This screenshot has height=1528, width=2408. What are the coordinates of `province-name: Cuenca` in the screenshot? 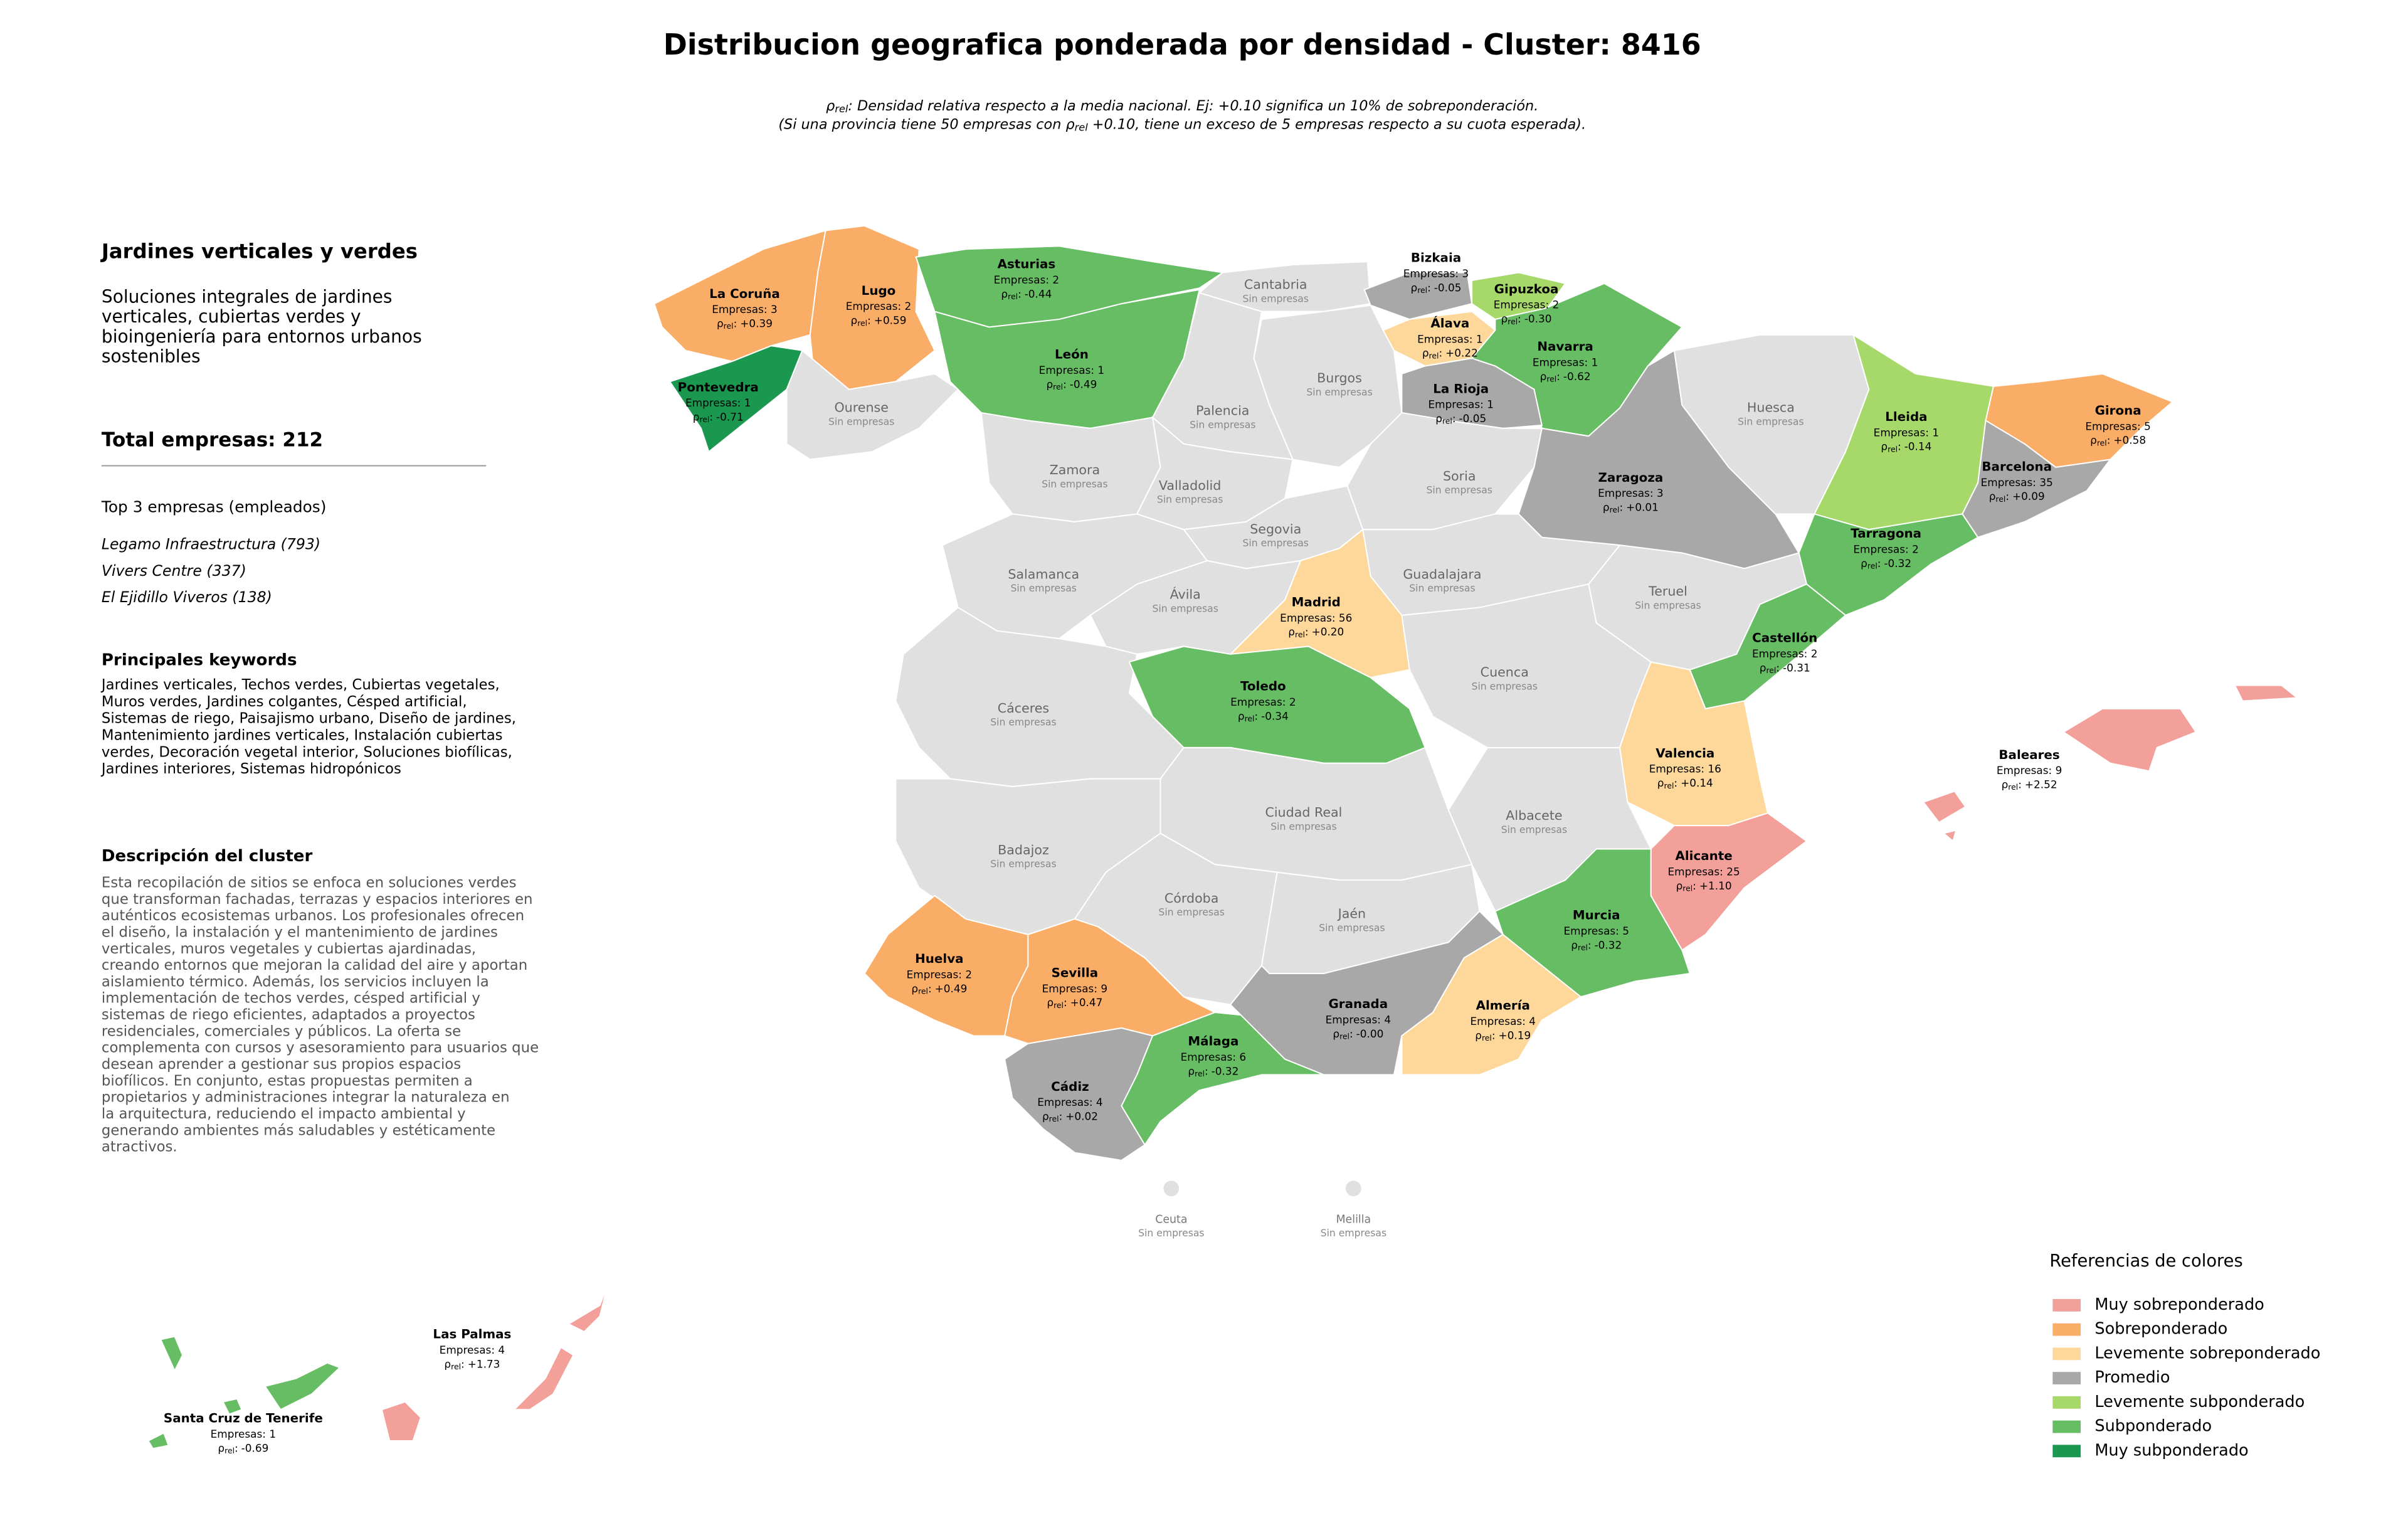 It's located at (1505, 673).